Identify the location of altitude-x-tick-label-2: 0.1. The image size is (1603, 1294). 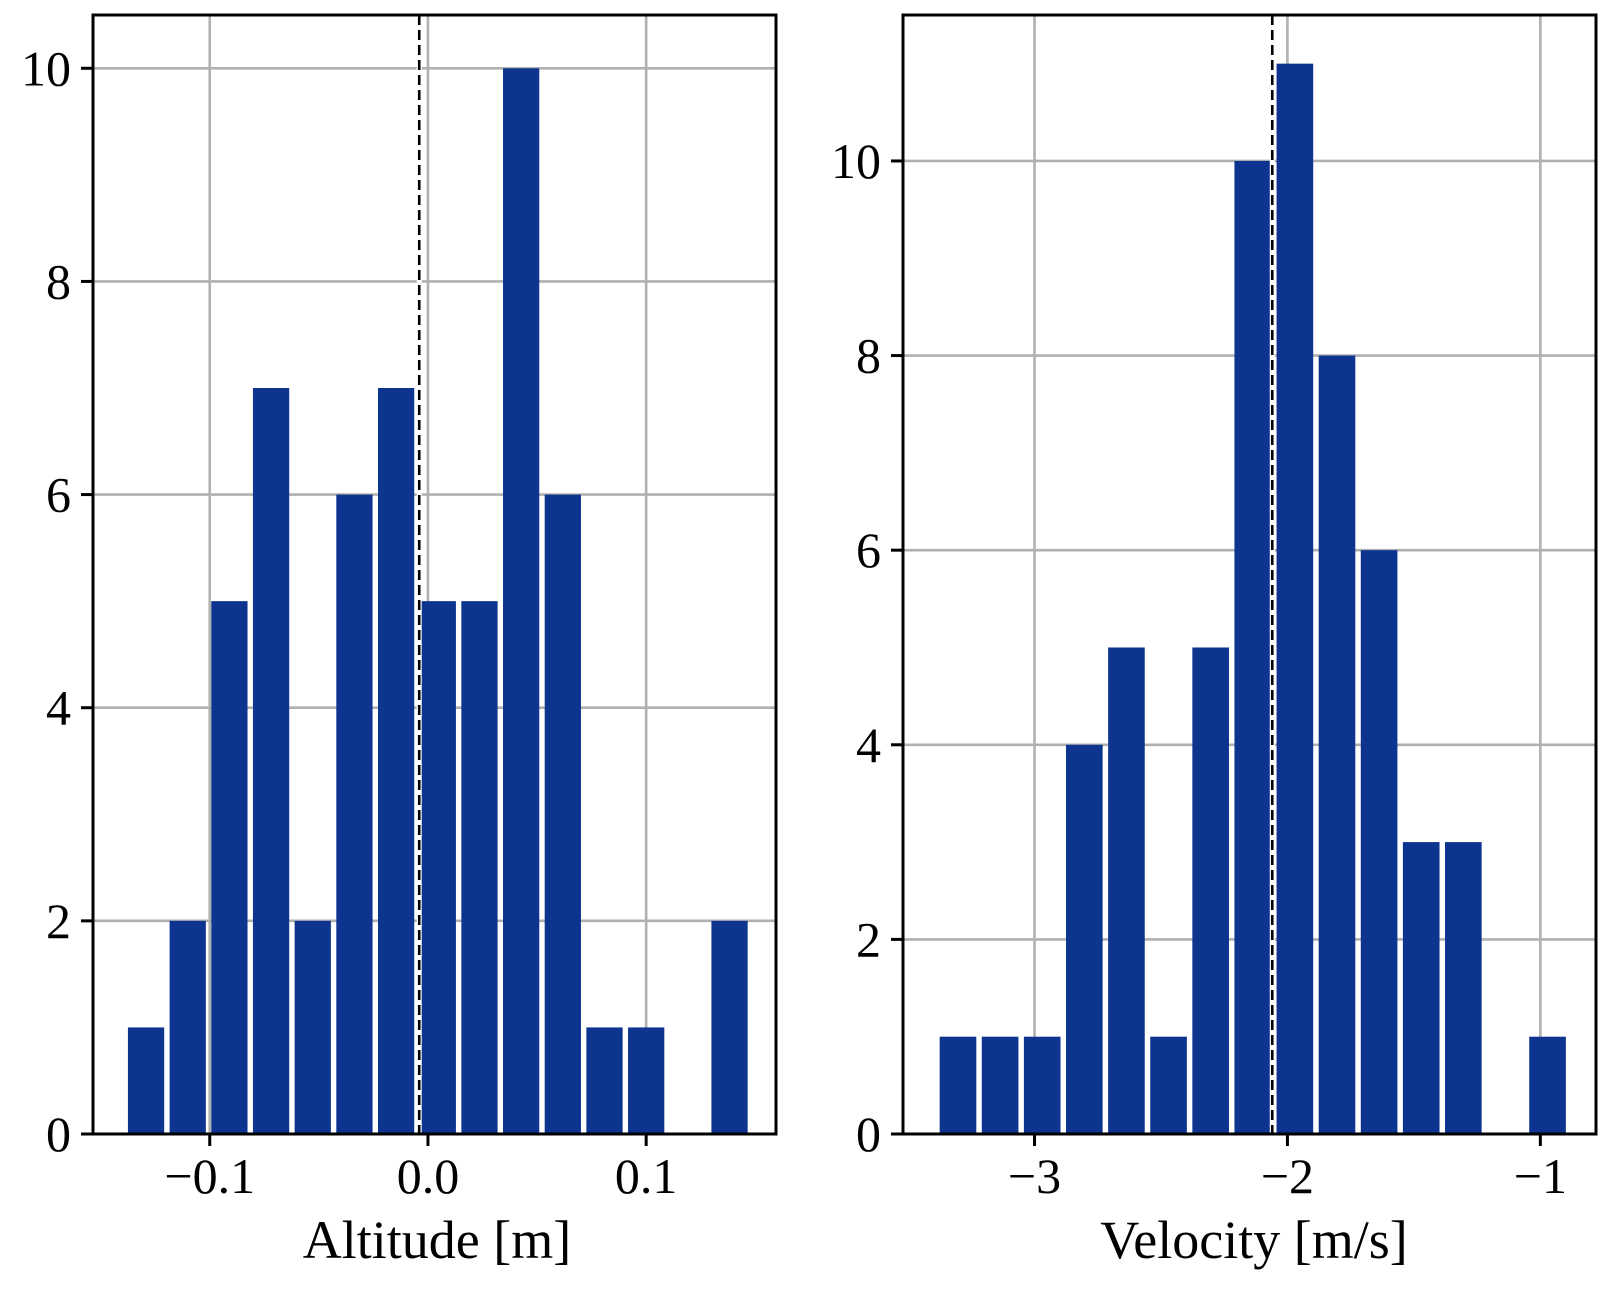
(646, 1176).